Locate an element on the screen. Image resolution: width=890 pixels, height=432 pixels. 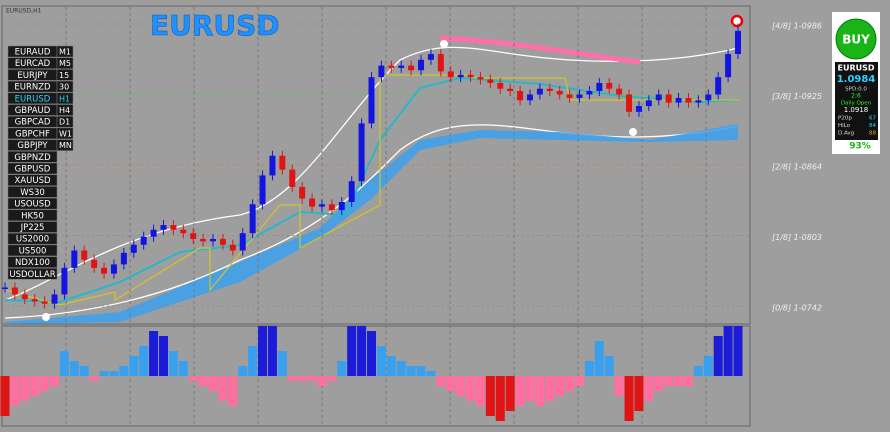
stat-name: P20p is located at coordinates (845, 119).